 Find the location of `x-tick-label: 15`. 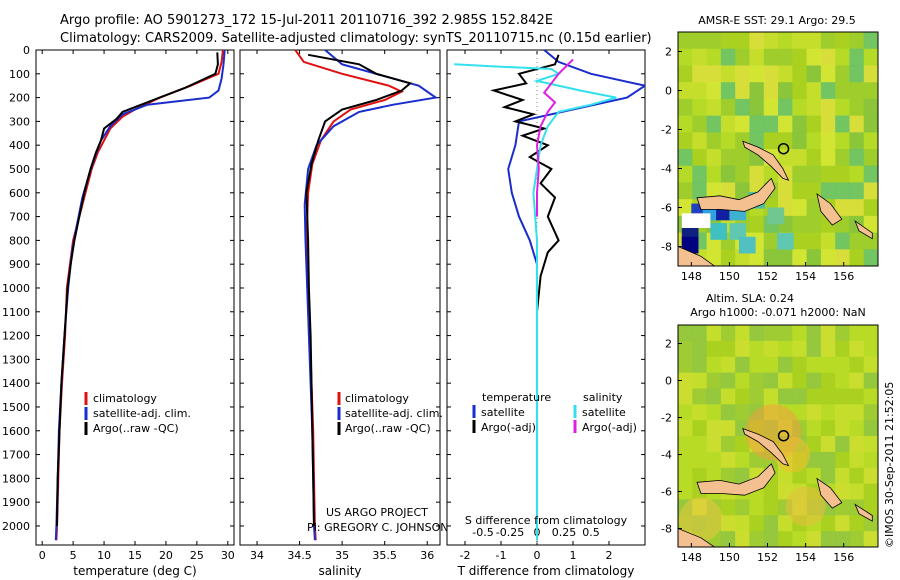

x-tick-label: 15 is located at coordinates (135, 555).